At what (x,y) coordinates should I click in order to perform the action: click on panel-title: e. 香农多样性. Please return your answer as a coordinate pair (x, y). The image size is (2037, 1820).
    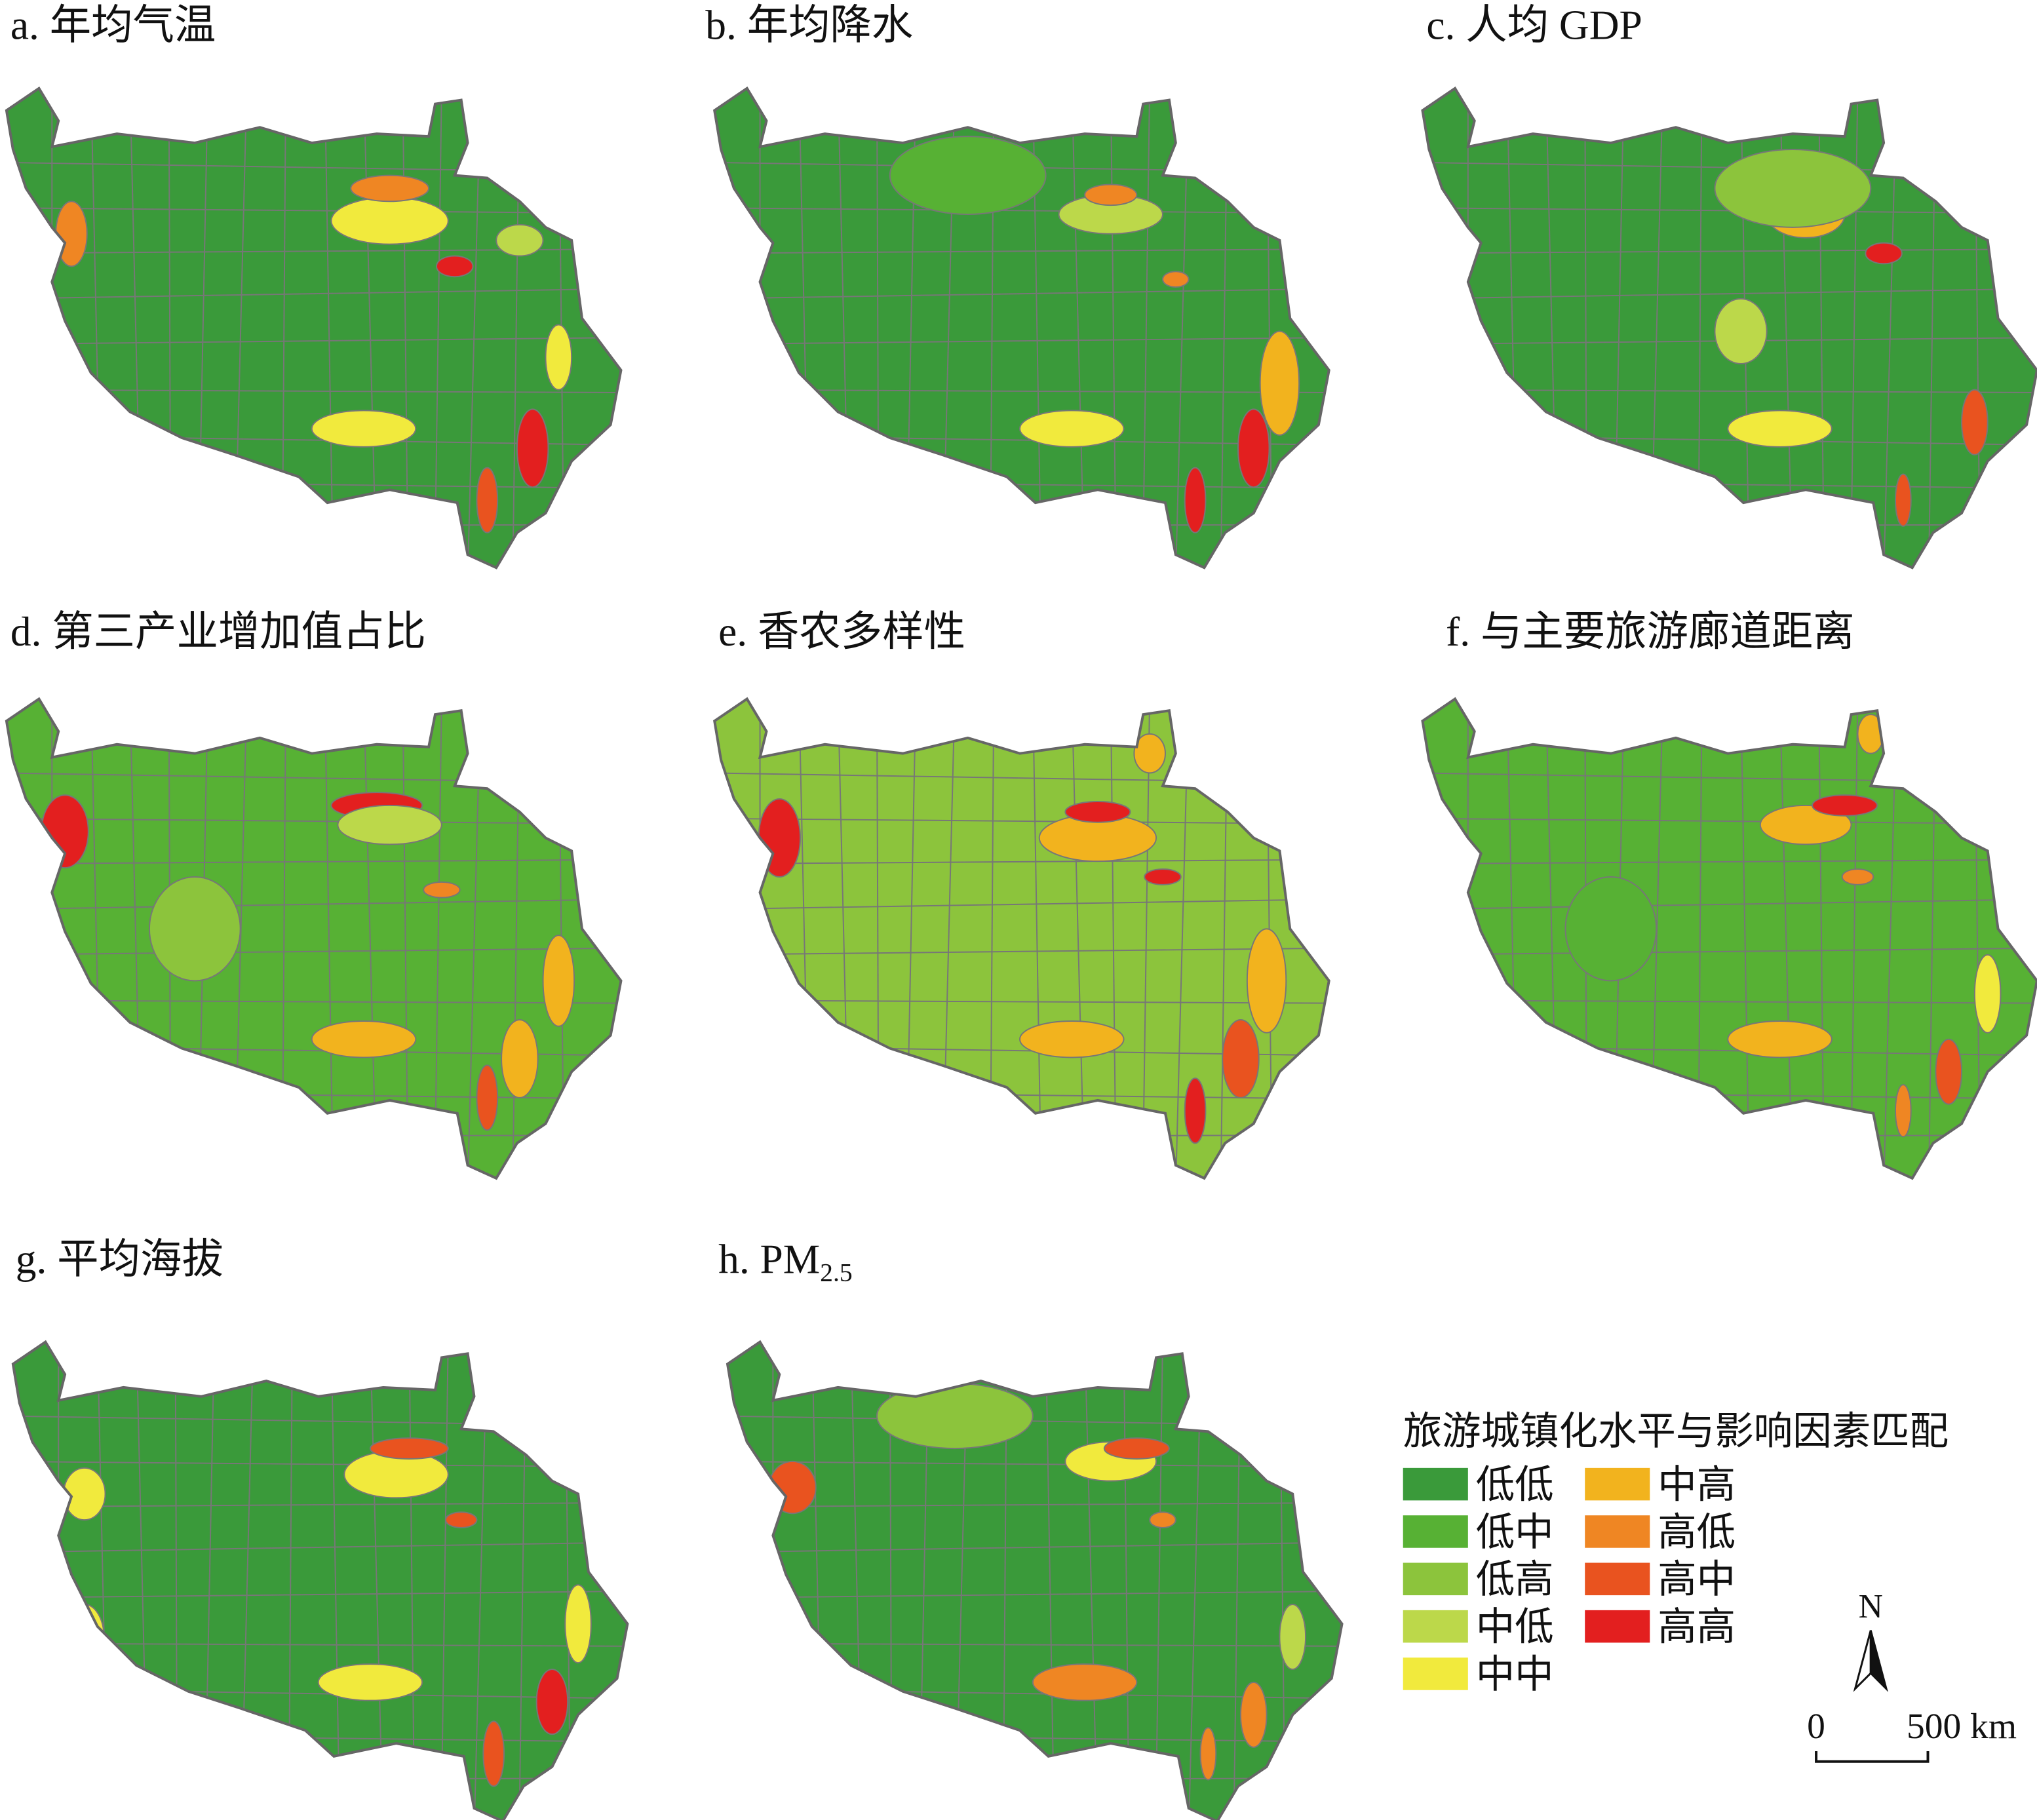
    Looking at the image, I should click on (841, 631).